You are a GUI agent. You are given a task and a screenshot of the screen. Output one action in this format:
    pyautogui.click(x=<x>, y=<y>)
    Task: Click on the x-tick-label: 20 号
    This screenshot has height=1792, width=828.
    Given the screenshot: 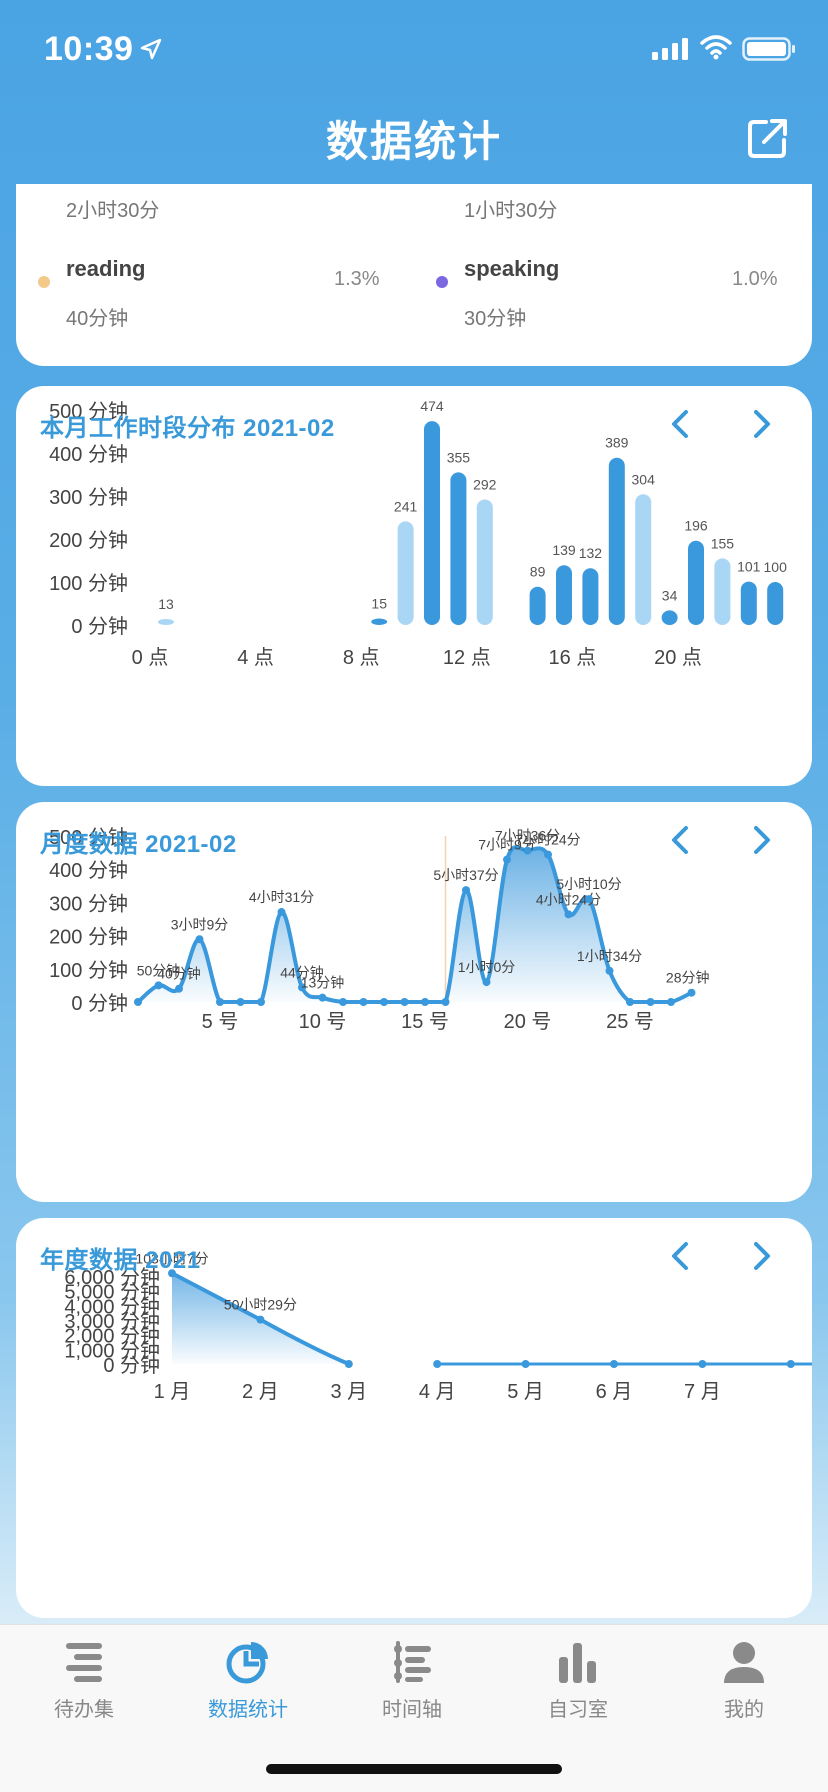 What is the action you would take?
    pyautogui.click(x=528, y=1022)
    